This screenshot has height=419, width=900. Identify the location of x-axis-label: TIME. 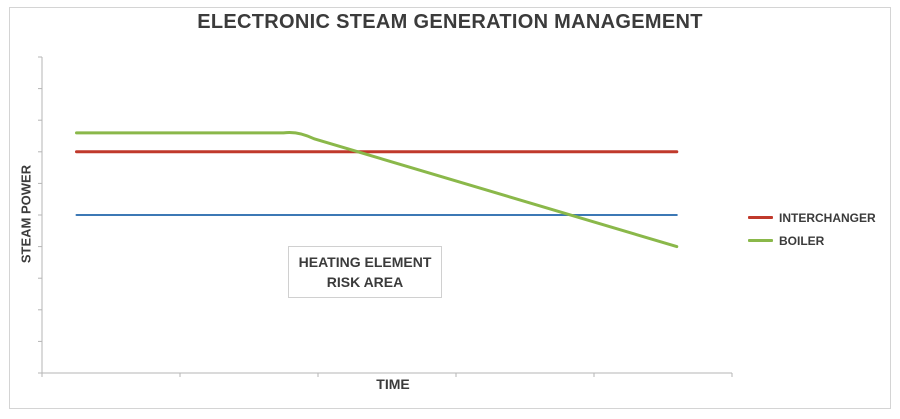
(393, 384).